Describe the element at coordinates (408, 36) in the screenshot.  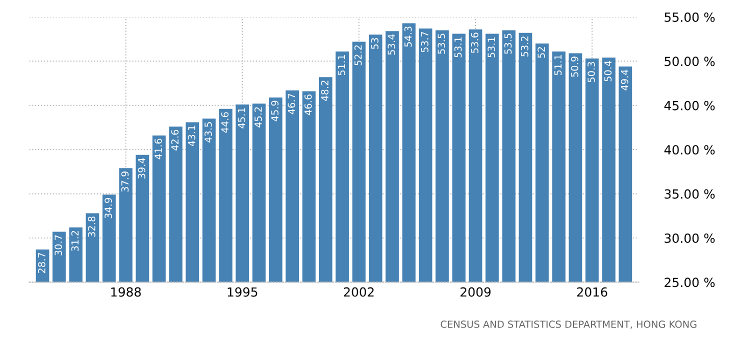
I see `data-label: 54.3` at that location.